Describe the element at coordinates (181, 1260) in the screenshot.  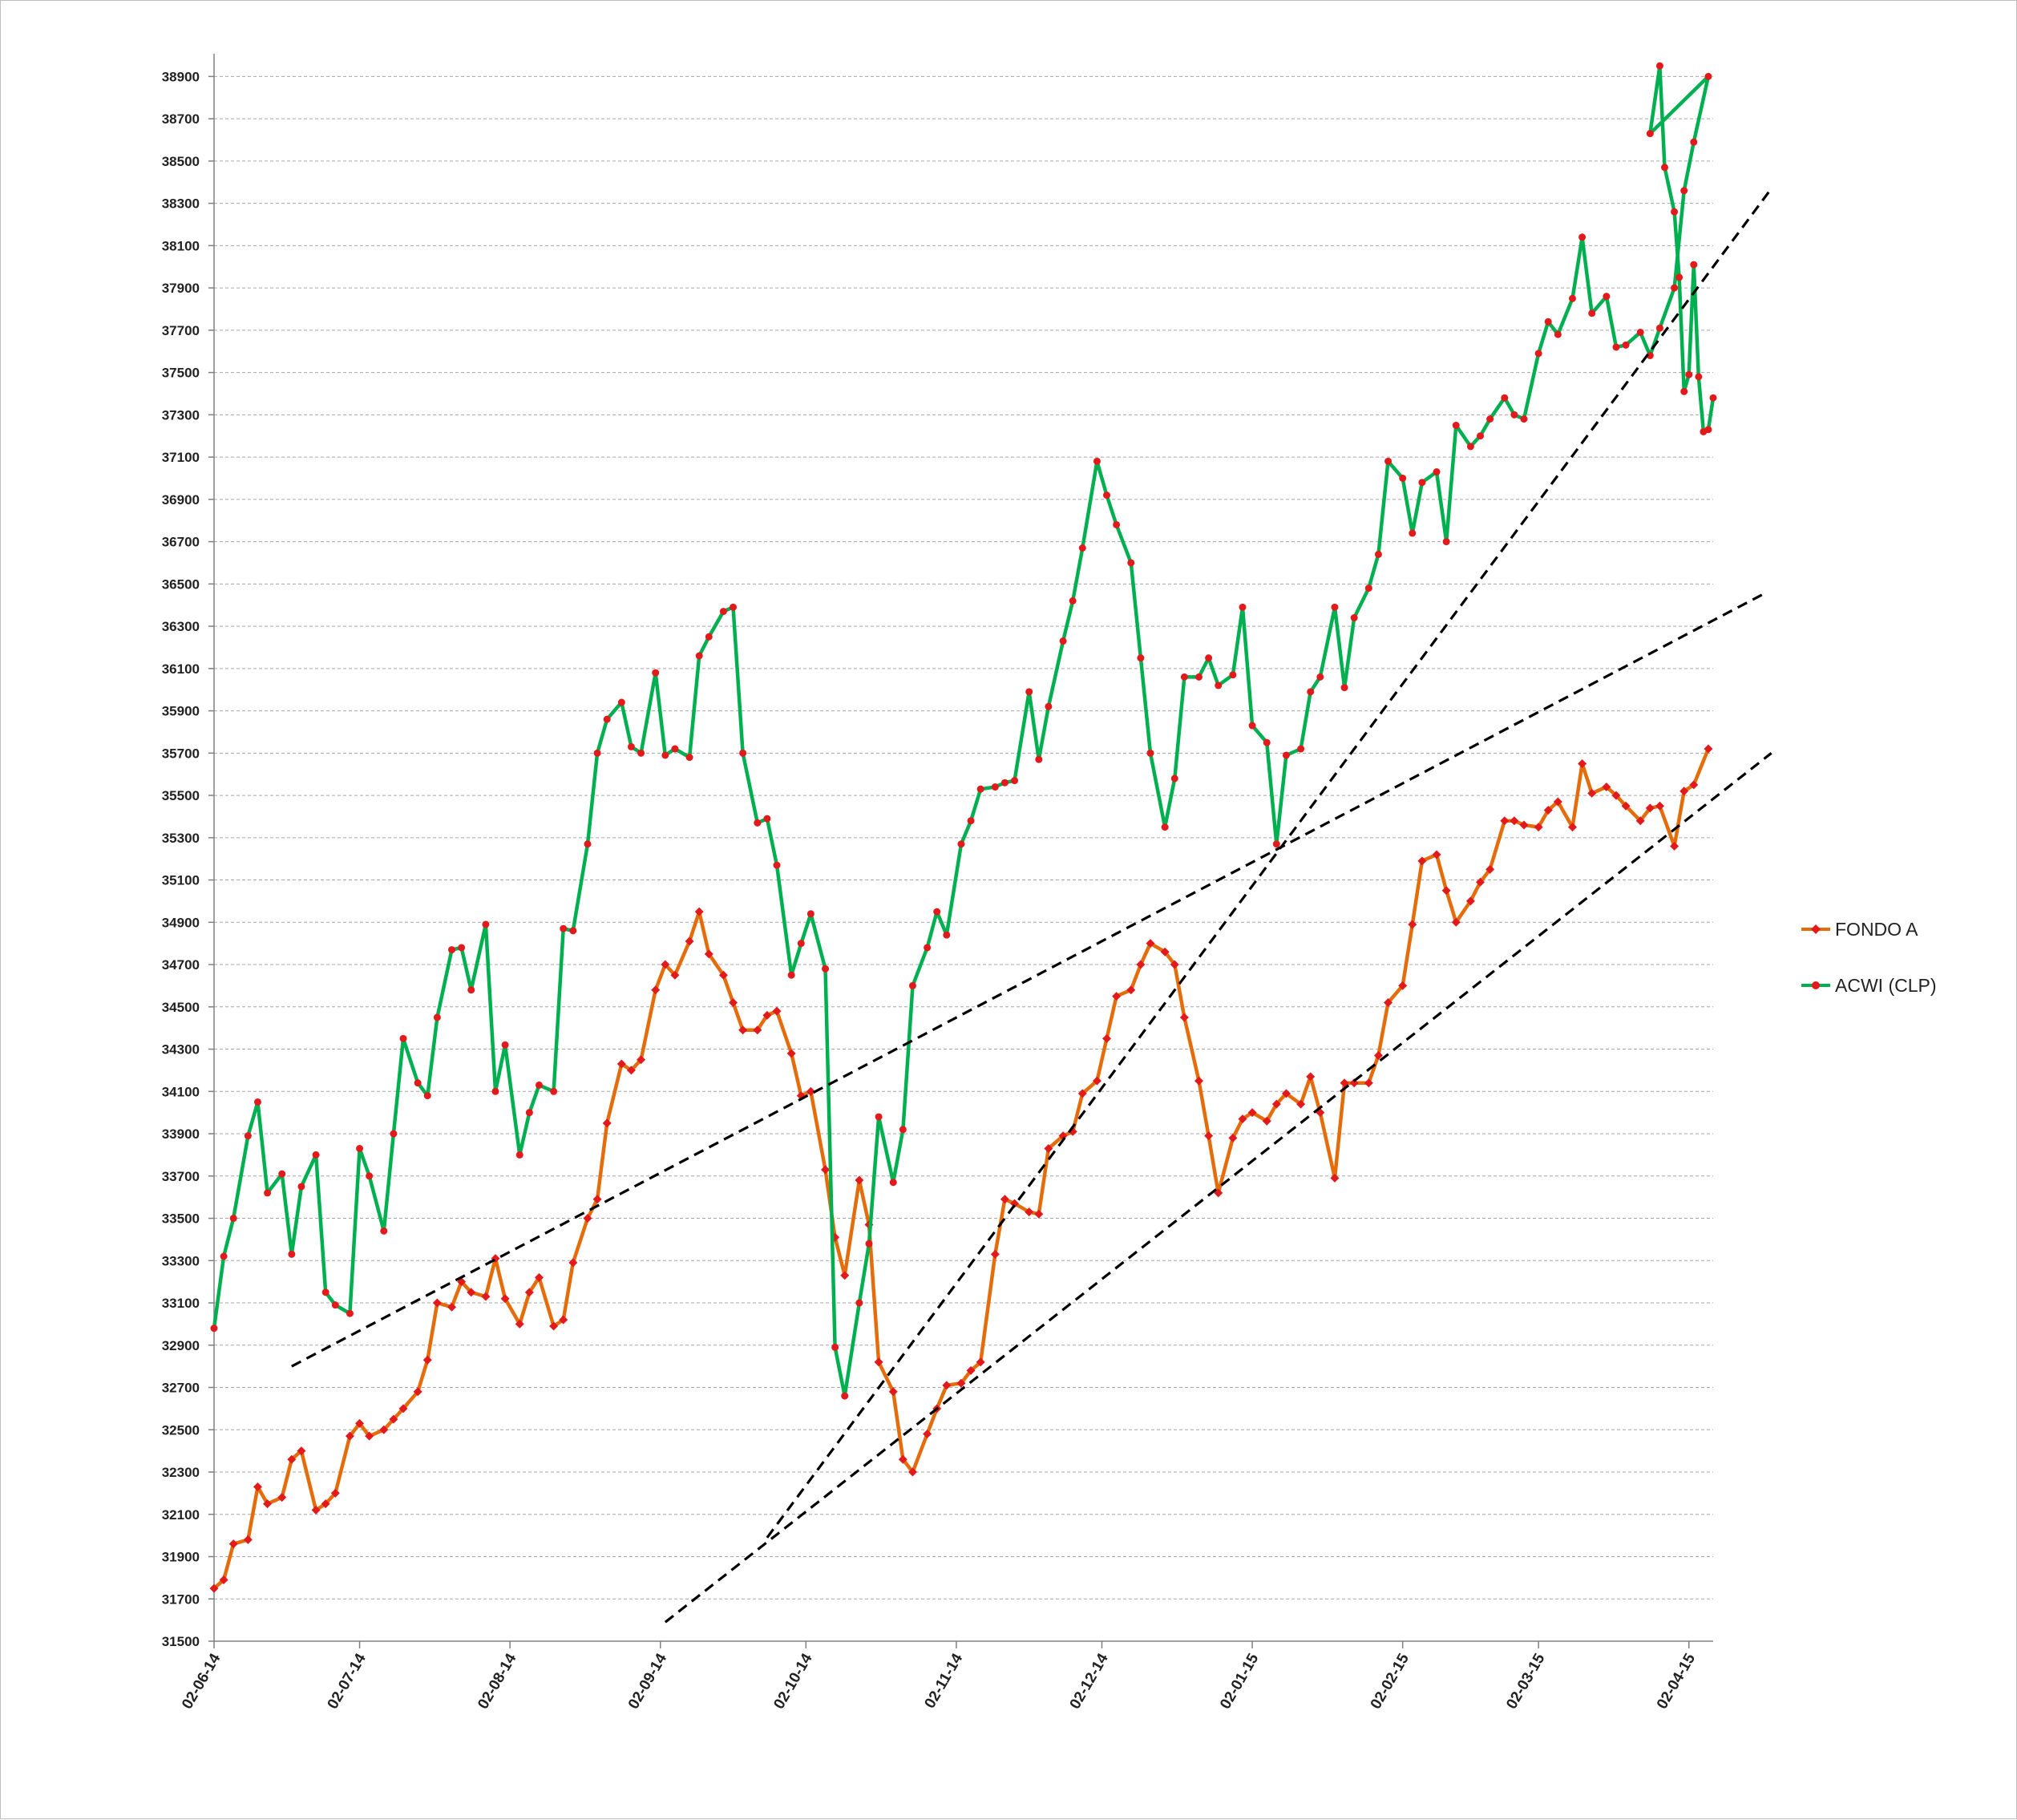
I see `y-tick-label: 33300` at that location.